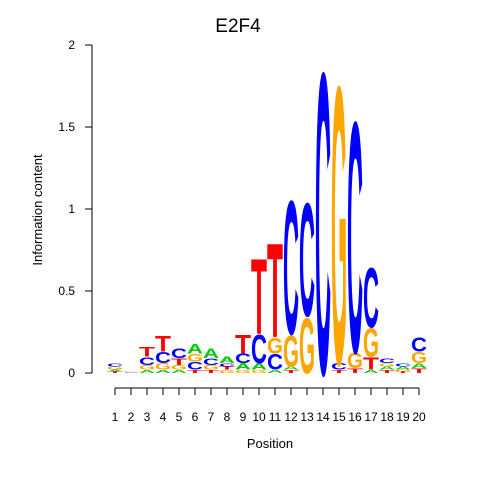  Describe the element at coordinates (66, 127) in the screenshot. I see `y-tick-label: 1.5` at that location.